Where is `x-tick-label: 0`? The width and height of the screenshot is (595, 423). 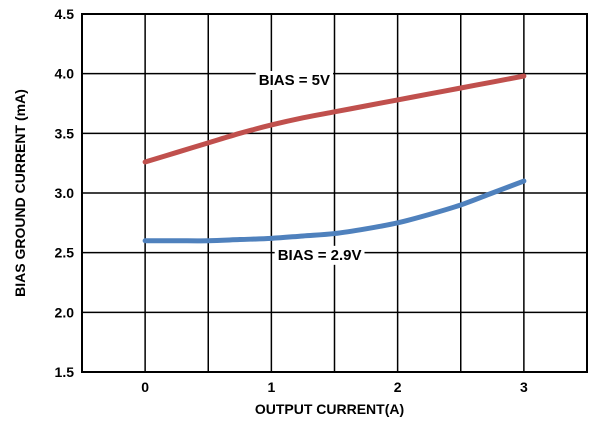 x-tick-label: 0 is located at coordinates (145, 387).